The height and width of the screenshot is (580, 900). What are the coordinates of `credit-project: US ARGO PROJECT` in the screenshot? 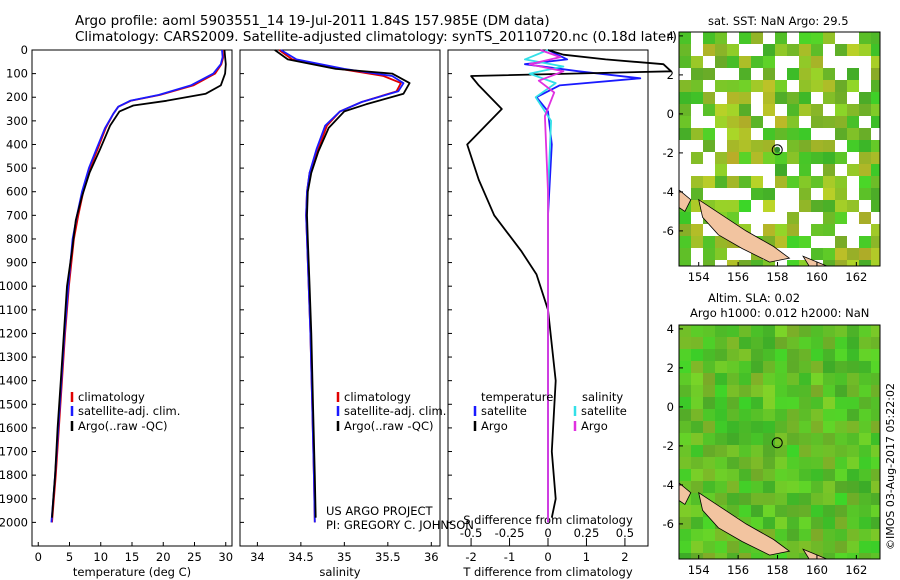 It's located at (380, 511).